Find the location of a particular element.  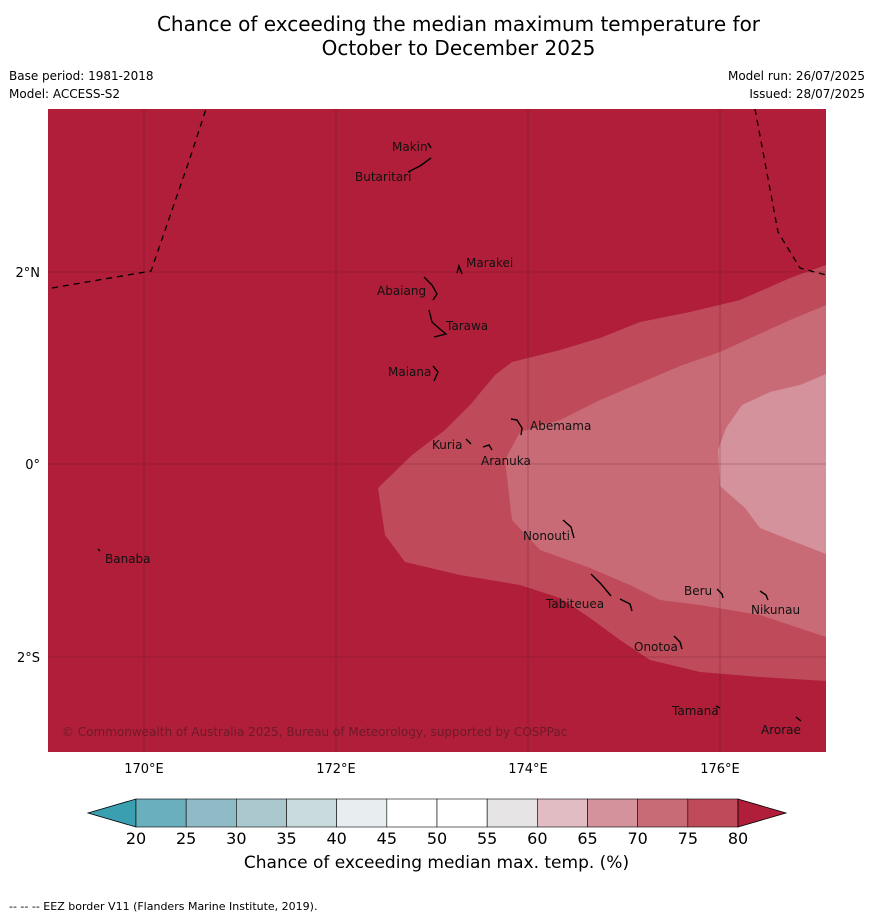

label-marakei: Marakei is located at coordinates (489, 263).